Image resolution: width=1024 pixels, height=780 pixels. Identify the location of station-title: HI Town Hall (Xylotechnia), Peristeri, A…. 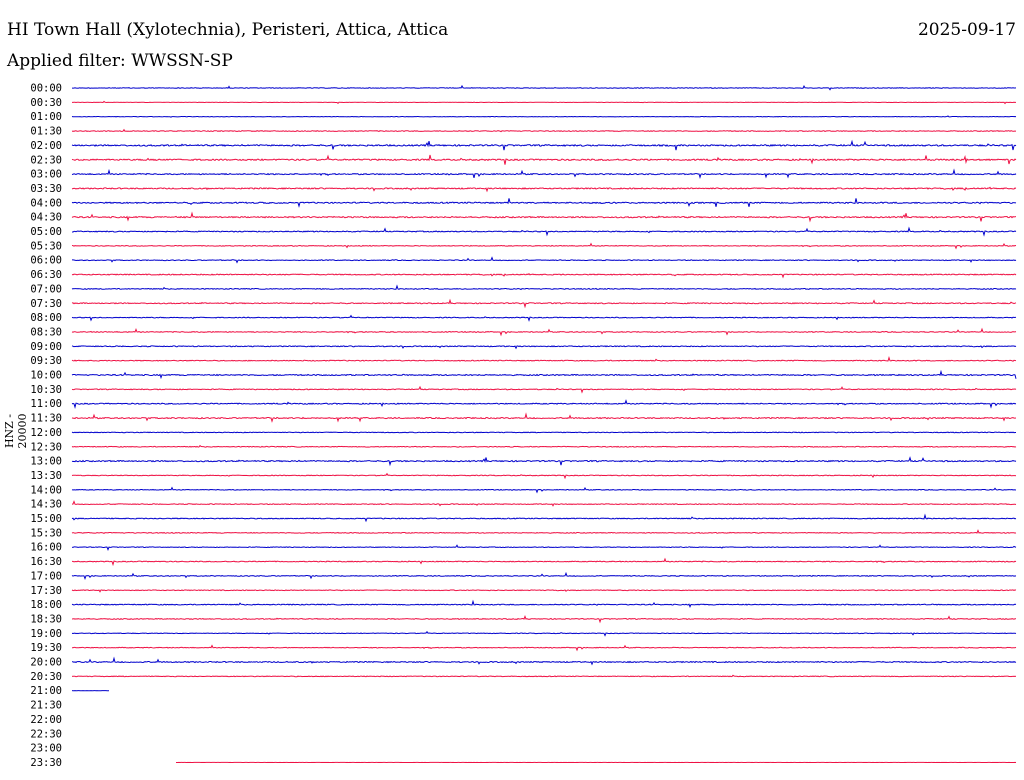
(228, 30).